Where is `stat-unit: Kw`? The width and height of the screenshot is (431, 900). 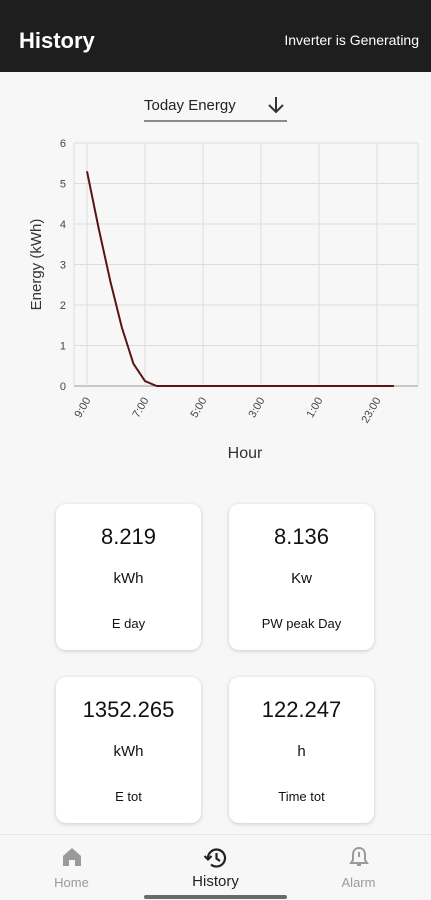
stat-unit: Kw is located at coordinates (301, 578).